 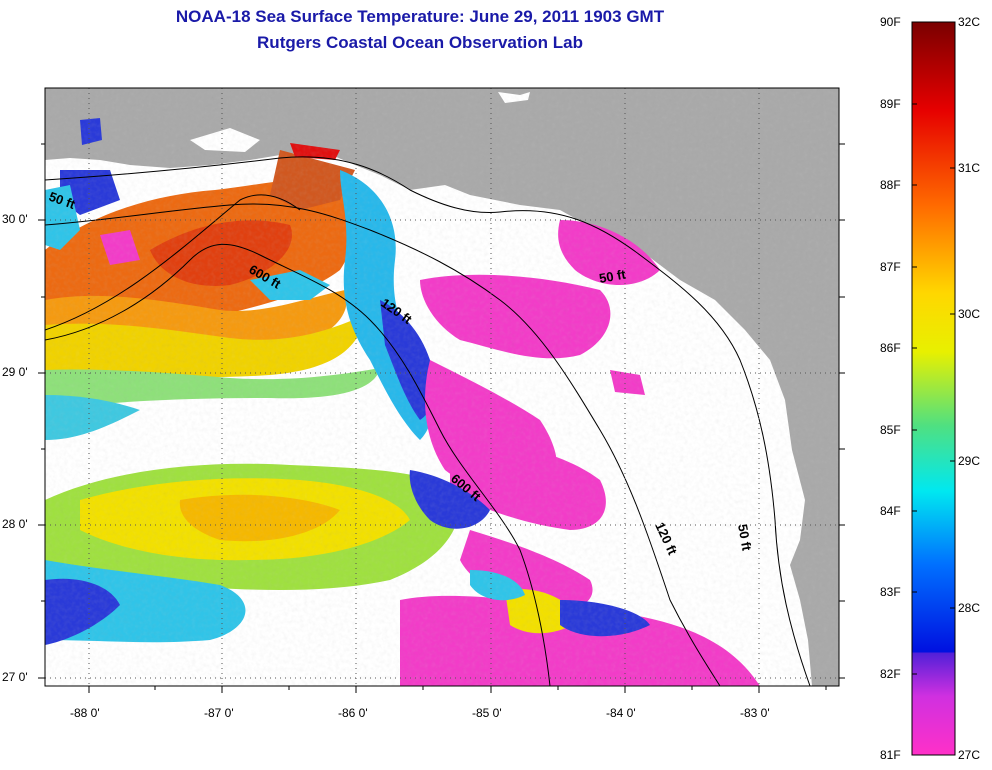 What do you see at coordinates (219, 713) in the screenshot?
I see `x-tick-label: -87 0'` at bounding box center [219, 713].